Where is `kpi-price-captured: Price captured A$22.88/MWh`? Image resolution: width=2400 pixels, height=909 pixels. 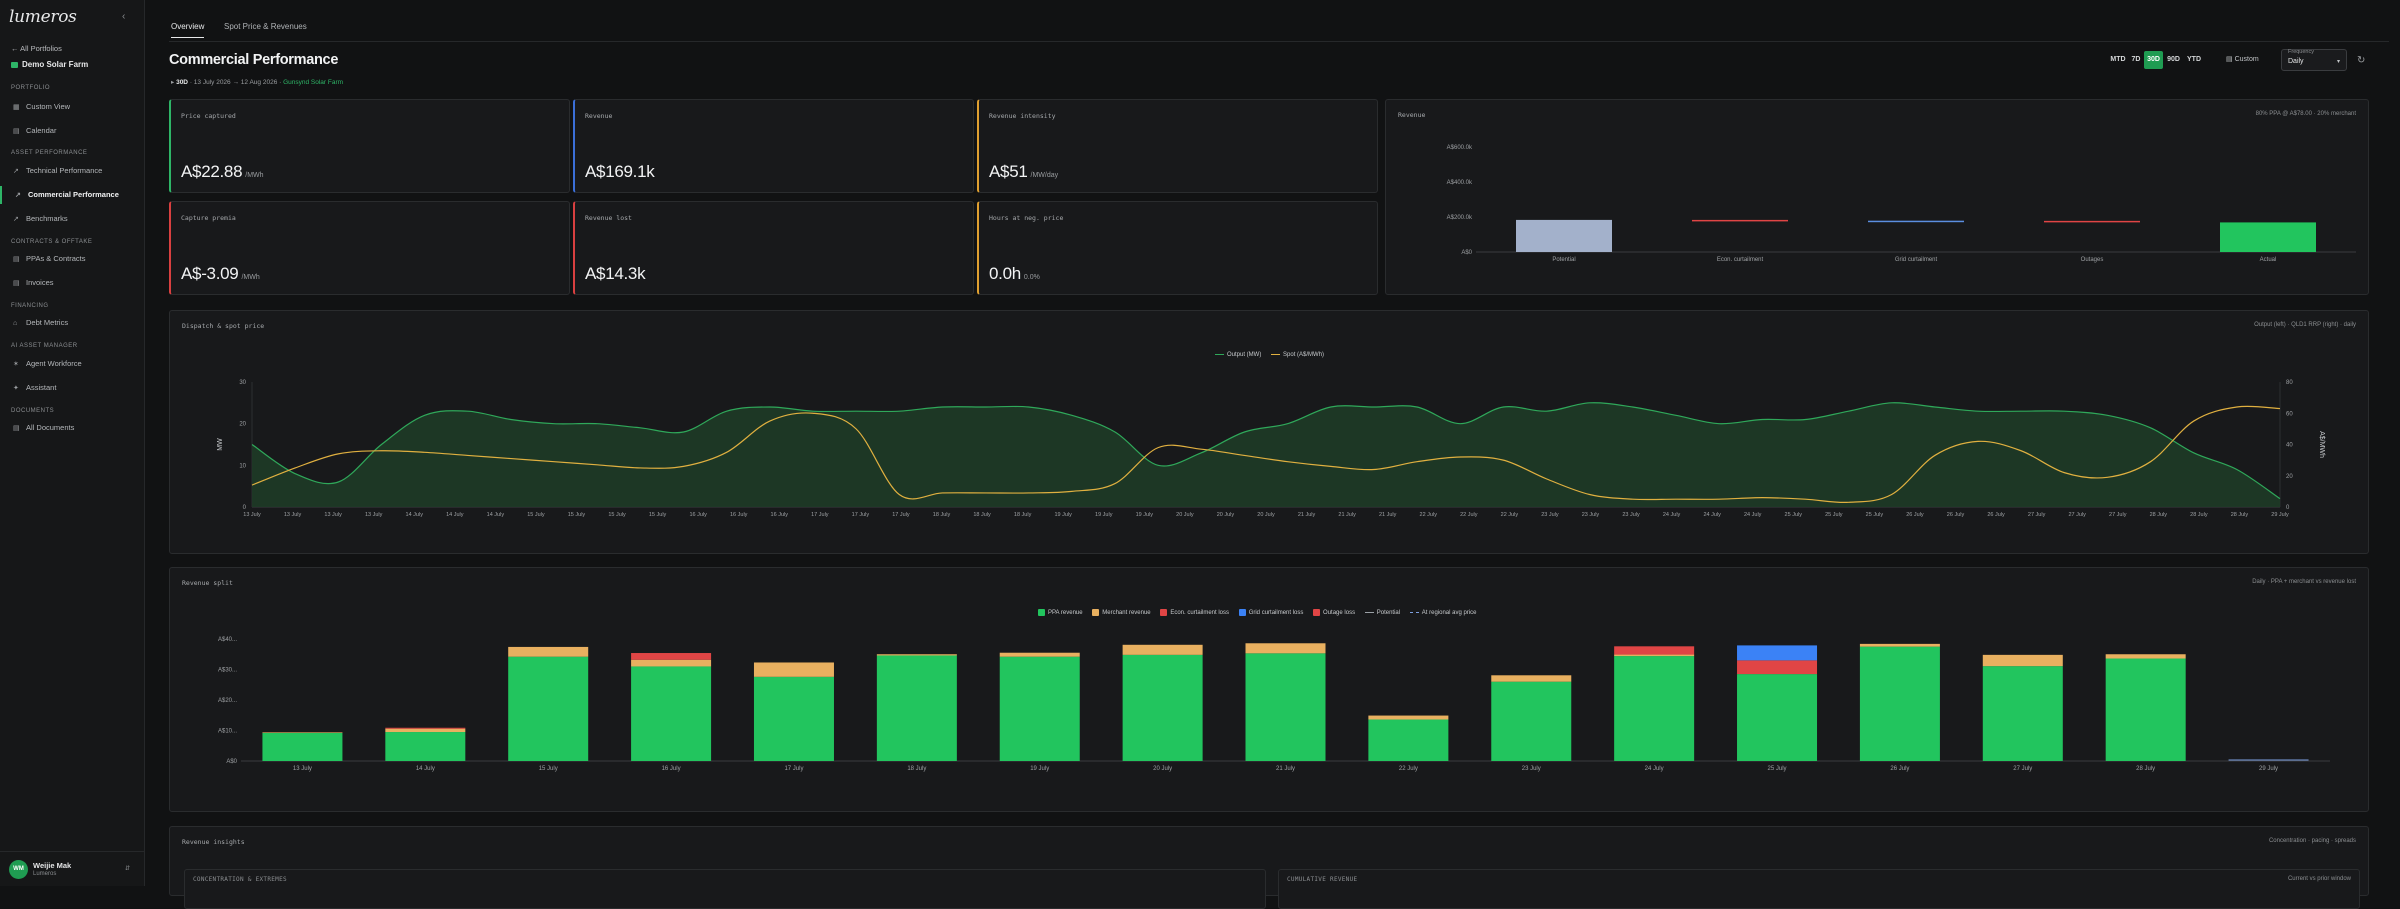
kpi-price-captured: Price captured A$22.88/MWh is located at coordinates (369, 146).